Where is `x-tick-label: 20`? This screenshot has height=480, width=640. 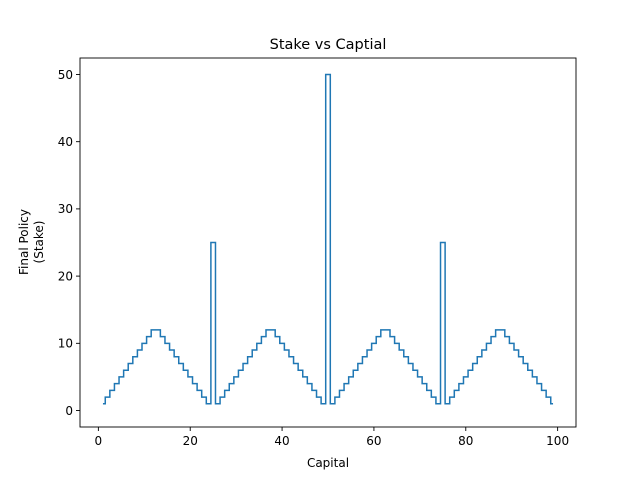 x-tick-label: 20 is located at coordinates (190, 441).